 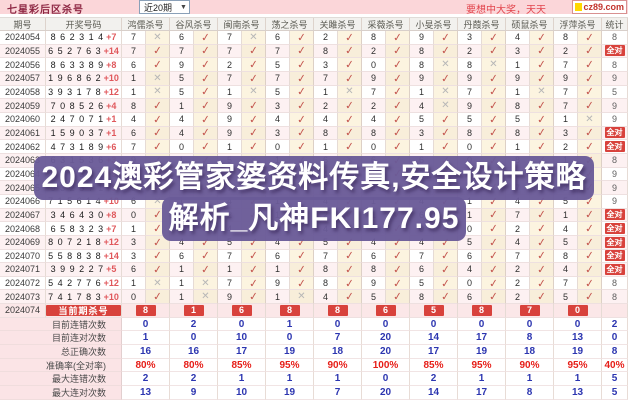 I want to click on stat-cell: 5, so click(x=615, y=92).